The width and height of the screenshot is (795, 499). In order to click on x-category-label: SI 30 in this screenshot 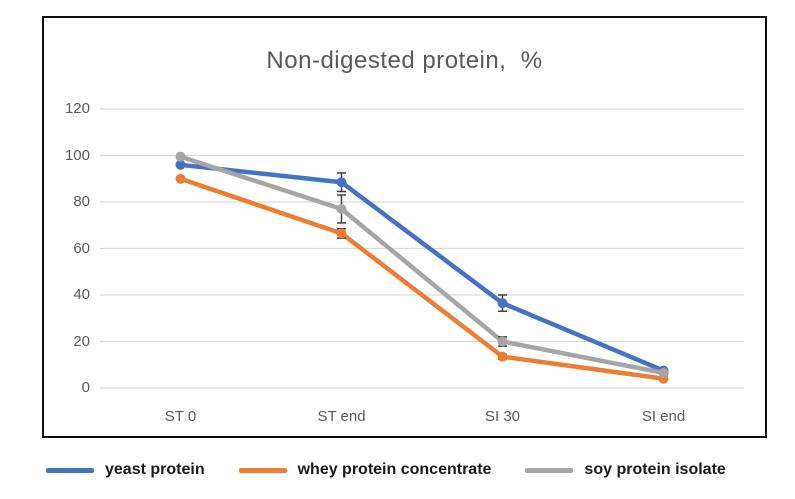, I will do `click(502, 416)`.